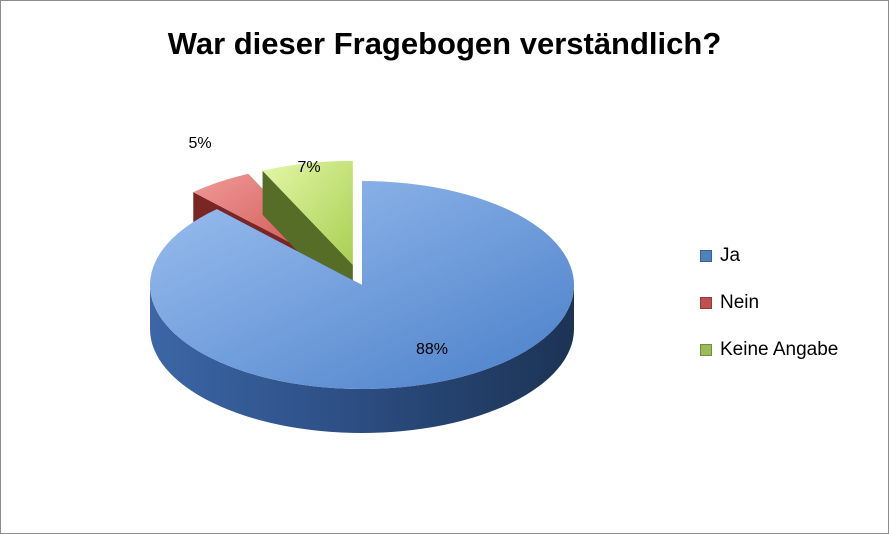 The width and height of the screenshot is (889, 534). What do you see at coordinates (308, 167) in the screenshot?
I see `data-label-keine-angabe: 7%` at bounding box center [308, 167].